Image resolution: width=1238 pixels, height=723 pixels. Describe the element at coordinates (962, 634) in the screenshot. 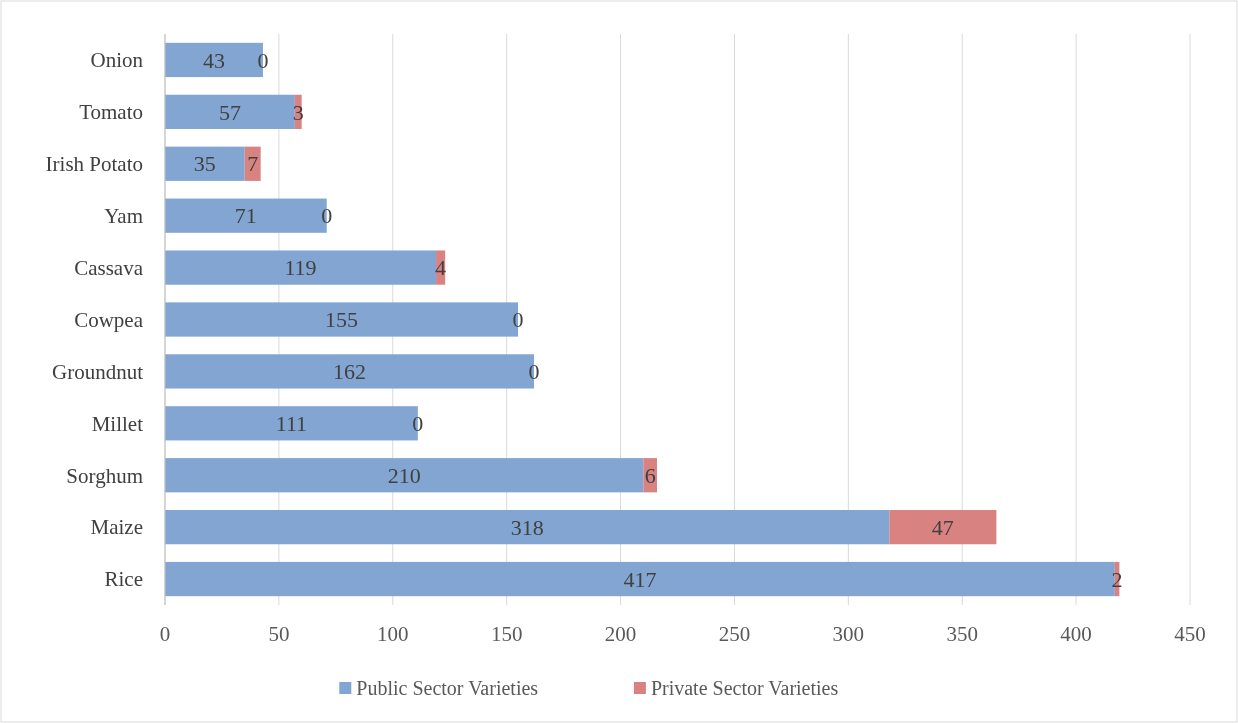

I see `x-tick-label: 350` at that location.